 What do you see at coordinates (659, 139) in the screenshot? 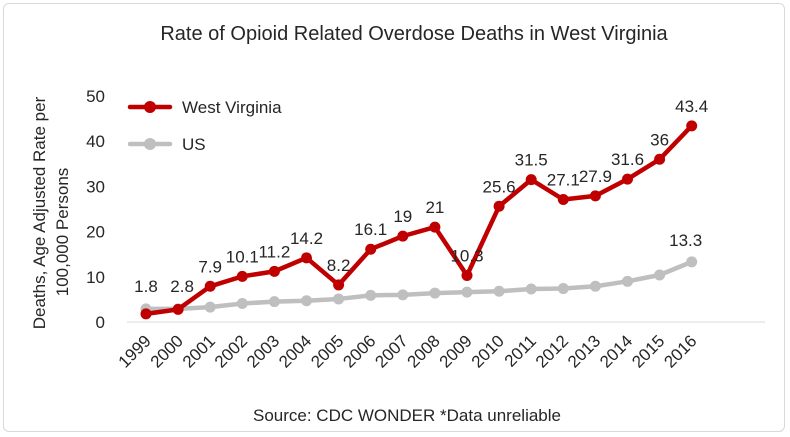
I see `data-label: 36` at bounding box center [659, 139].